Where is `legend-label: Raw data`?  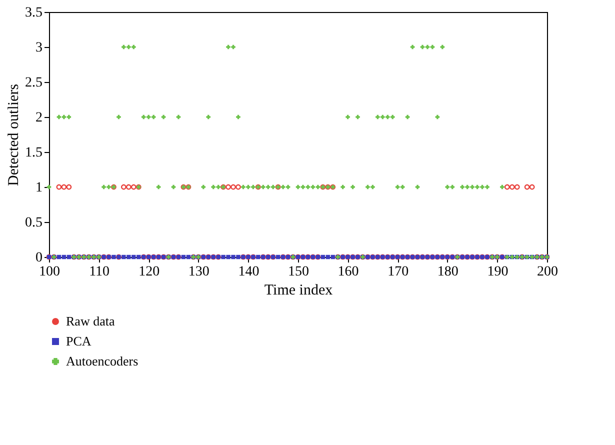
legend-label: Raw data is located at coordinates (90, 321).